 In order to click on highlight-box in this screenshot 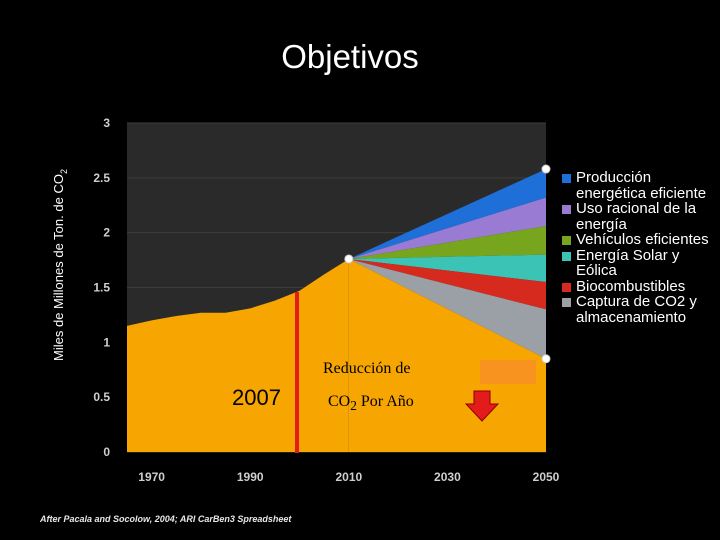, I will do `click(508, 372)`.